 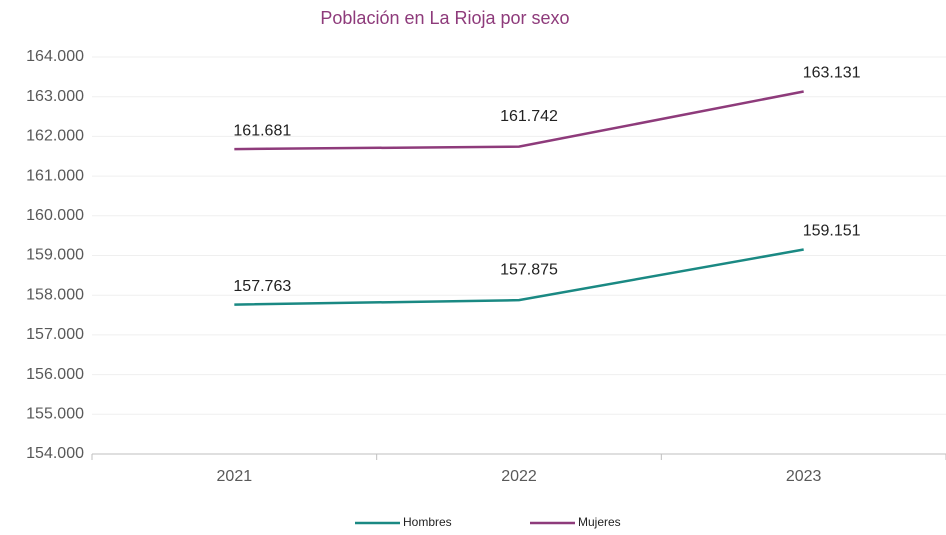 I want to click on y-tick-label: 164.000, so click(x=55, y=56).